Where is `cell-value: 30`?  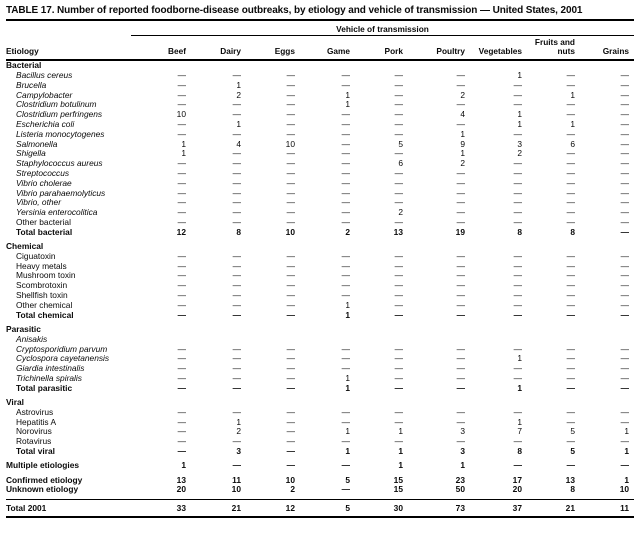
cell-value: 30 is located at coordinates (376, 509).